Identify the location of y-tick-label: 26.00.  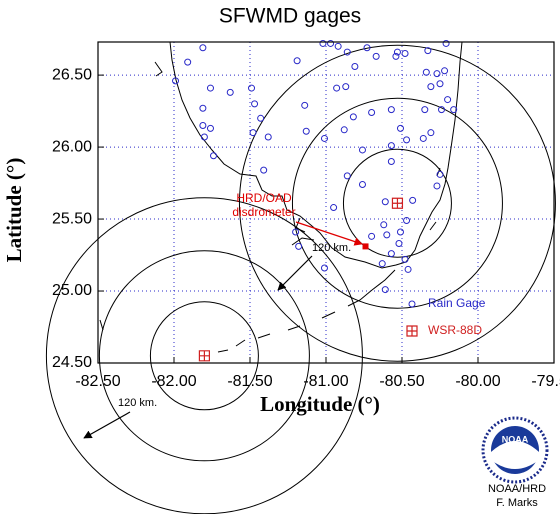
(72, 146).